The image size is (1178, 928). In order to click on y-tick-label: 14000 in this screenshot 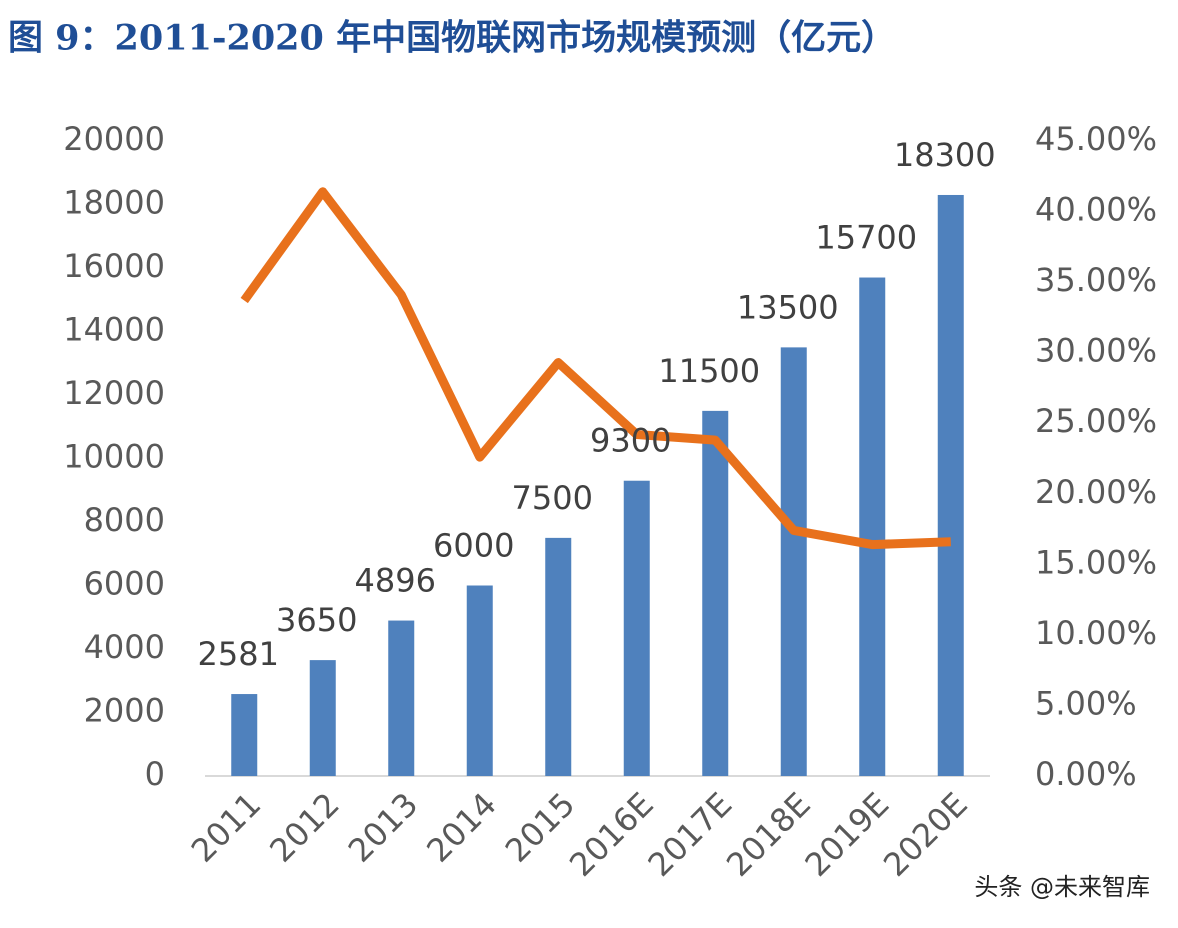, I will do `click(114, 330)`.